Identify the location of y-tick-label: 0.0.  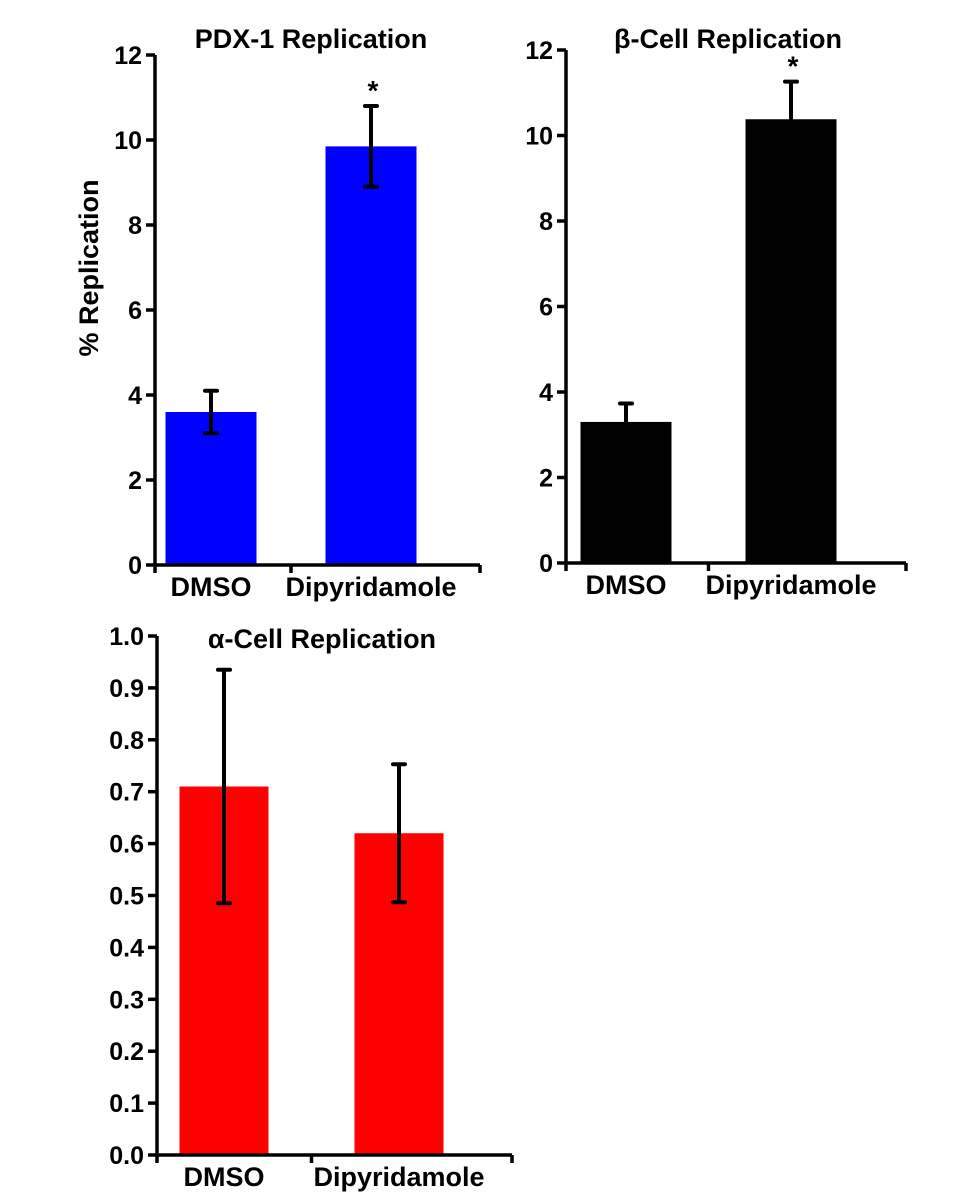
(126, 1156).